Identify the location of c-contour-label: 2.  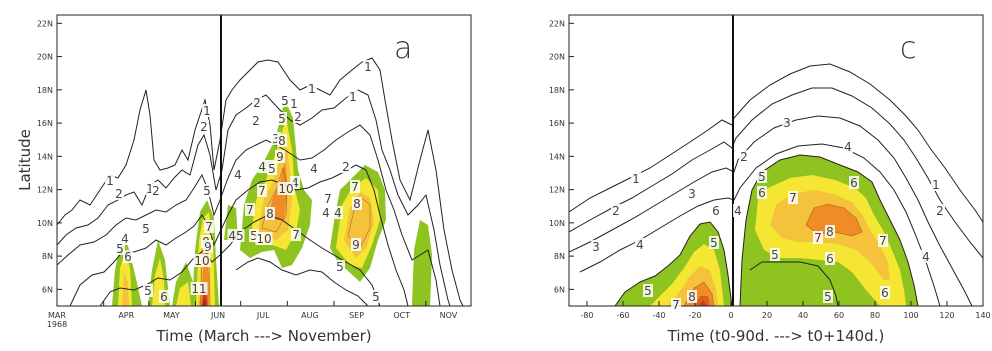
(940, 211).